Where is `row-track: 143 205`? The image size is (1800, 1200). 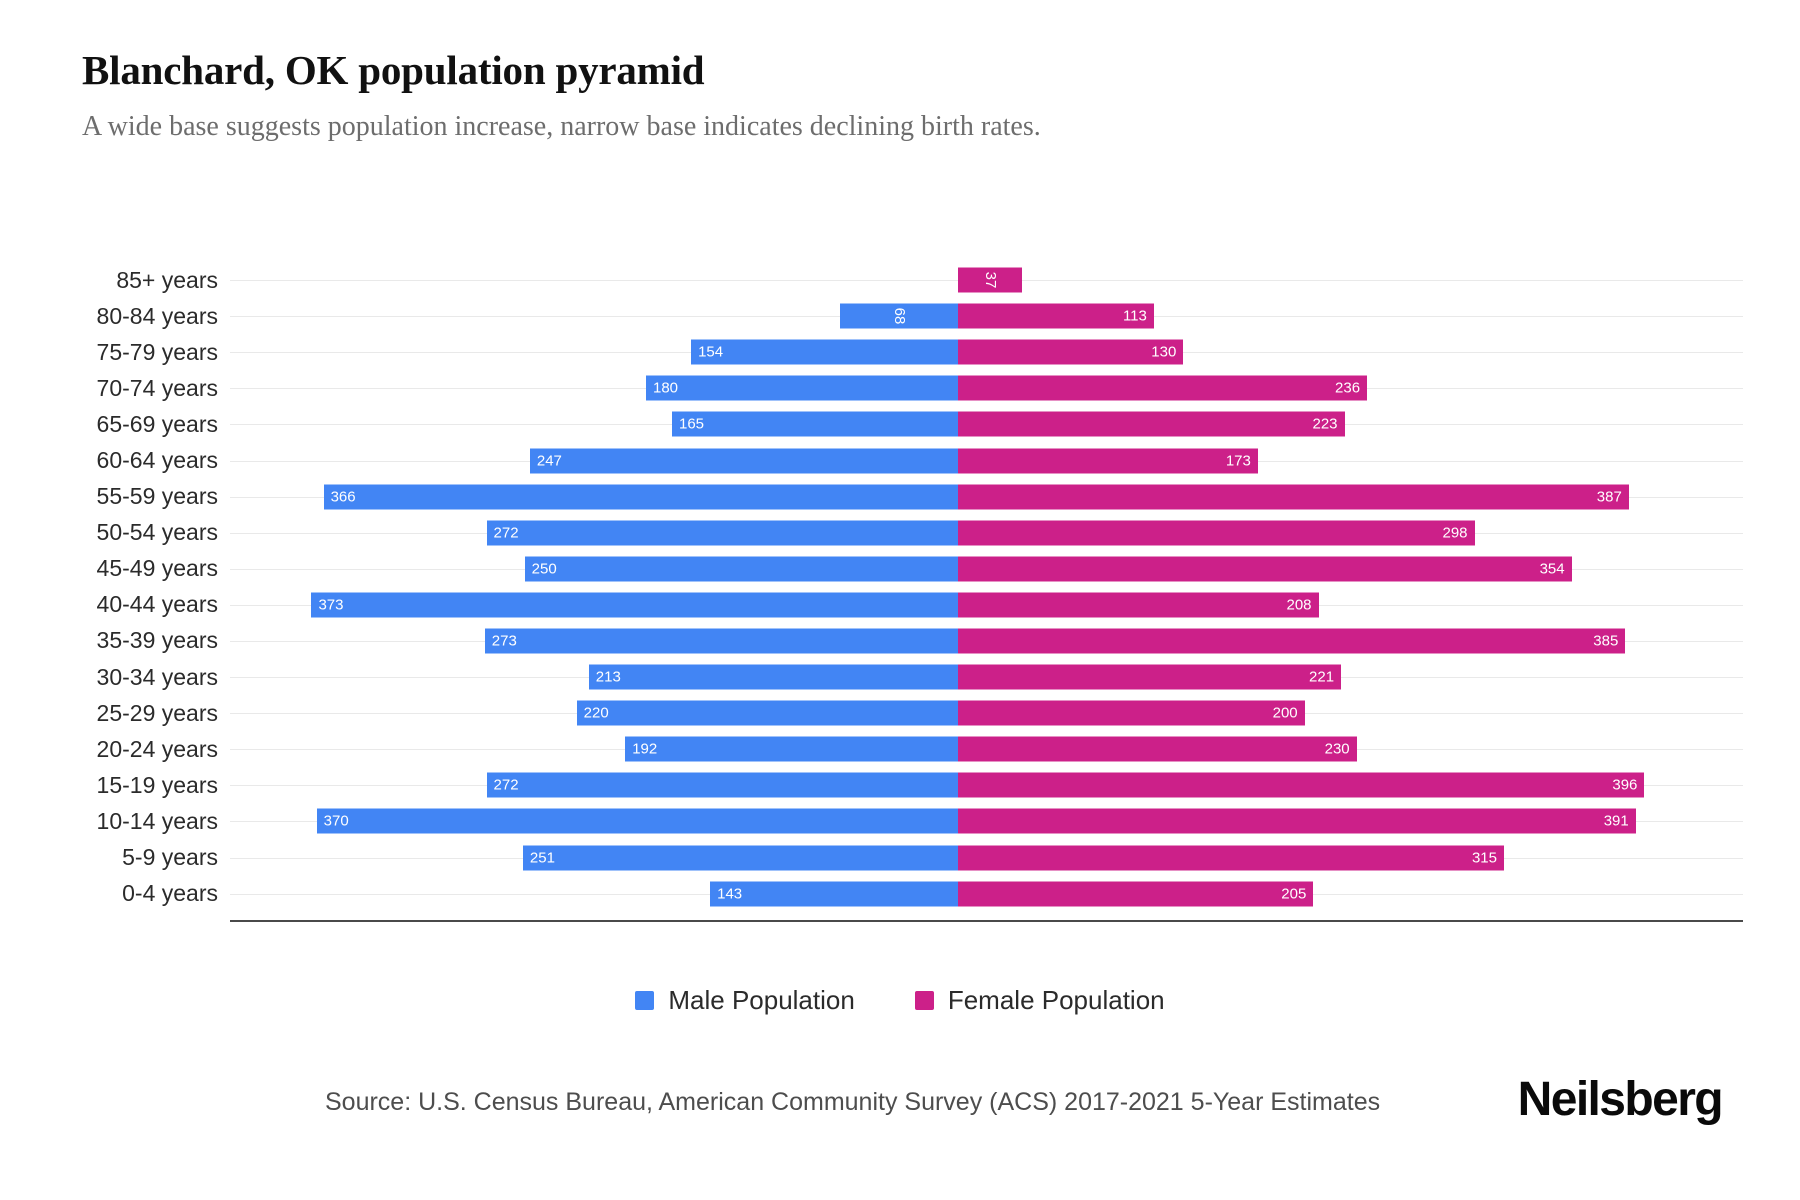
row-track: 143 205 is located at coordinates (1015, 894).